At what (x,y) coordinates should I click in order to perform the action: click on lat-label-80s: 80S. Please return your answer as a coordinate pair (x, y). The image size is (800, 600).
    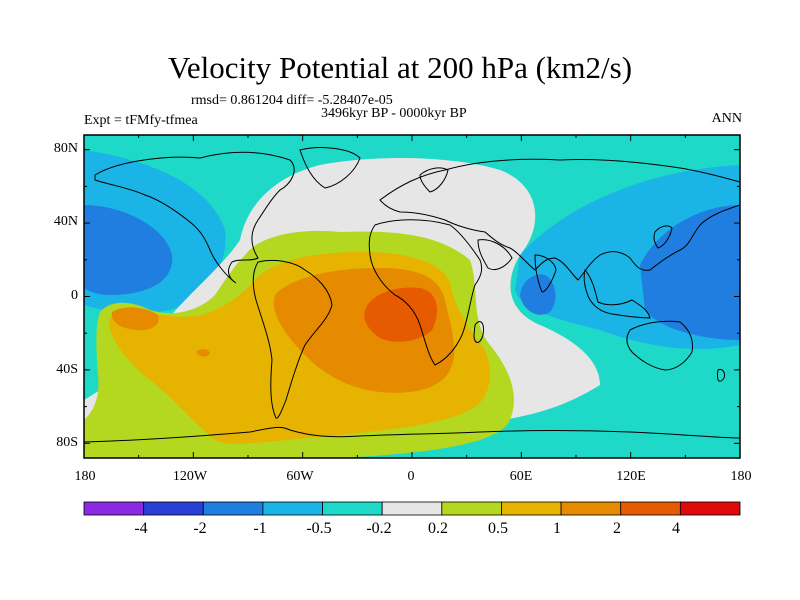
    Looking at the image, I should click on (67, 442).